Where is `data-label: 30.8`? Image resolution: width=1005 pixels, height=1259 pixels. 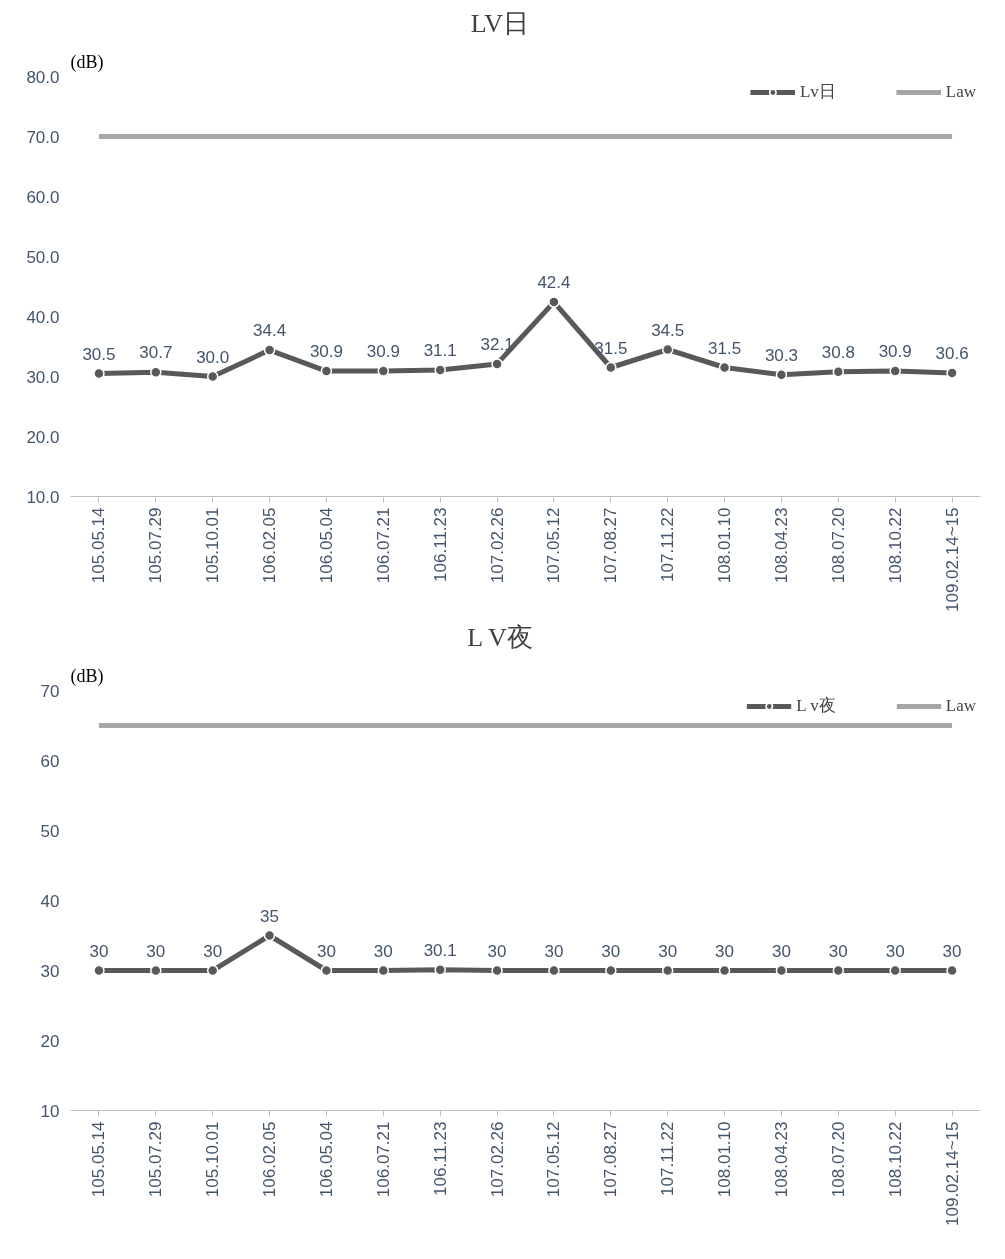
data-label: 30.8 is located at coordinates (838, 352).